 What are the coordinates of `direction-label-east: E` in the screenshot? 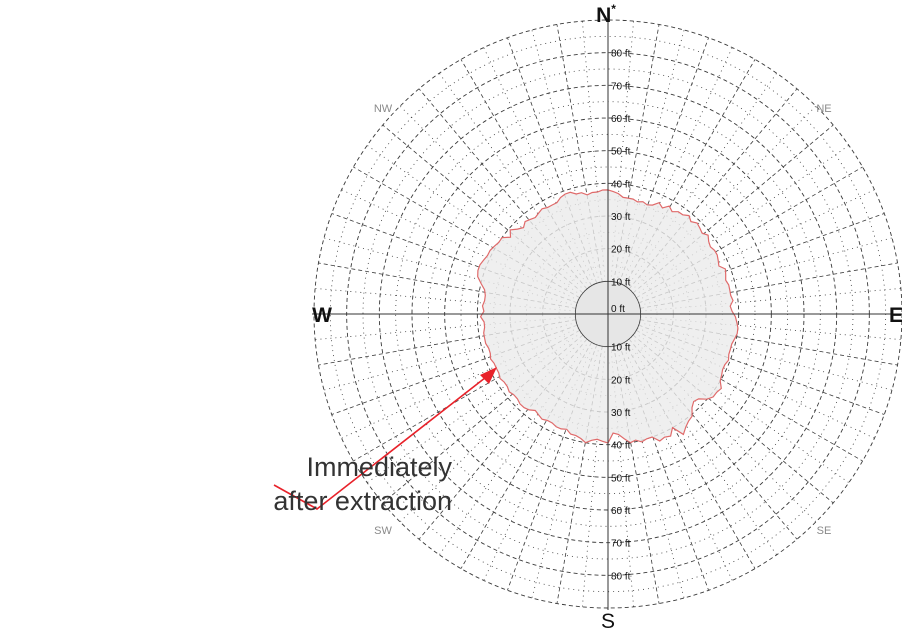 It's located at (895, 315).